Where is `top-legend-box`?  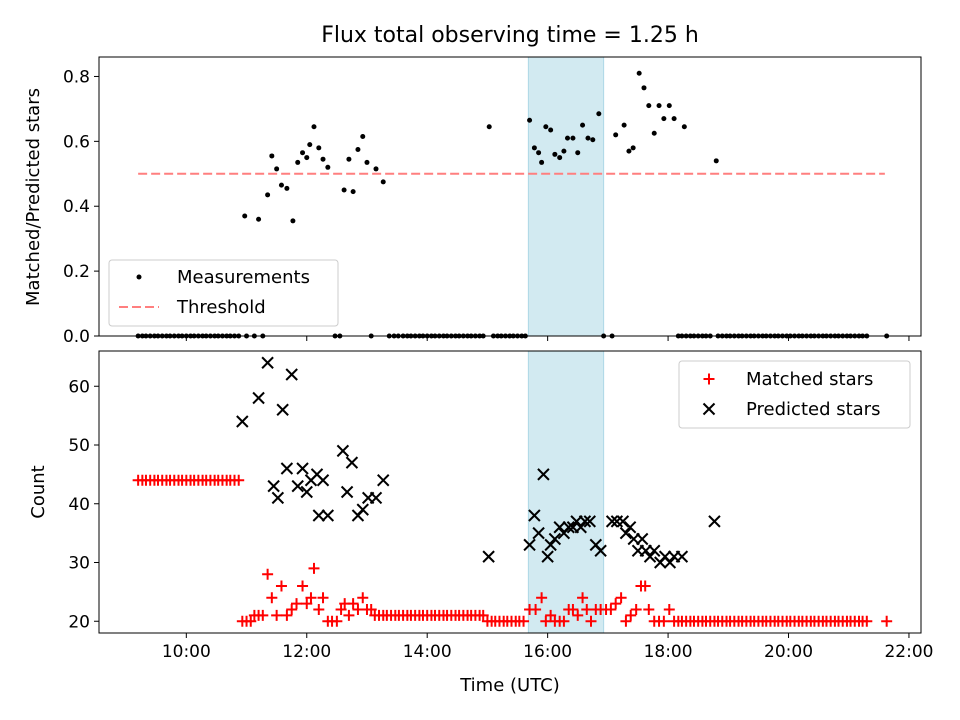 top-legend-box is located at coordinates (223, 293).